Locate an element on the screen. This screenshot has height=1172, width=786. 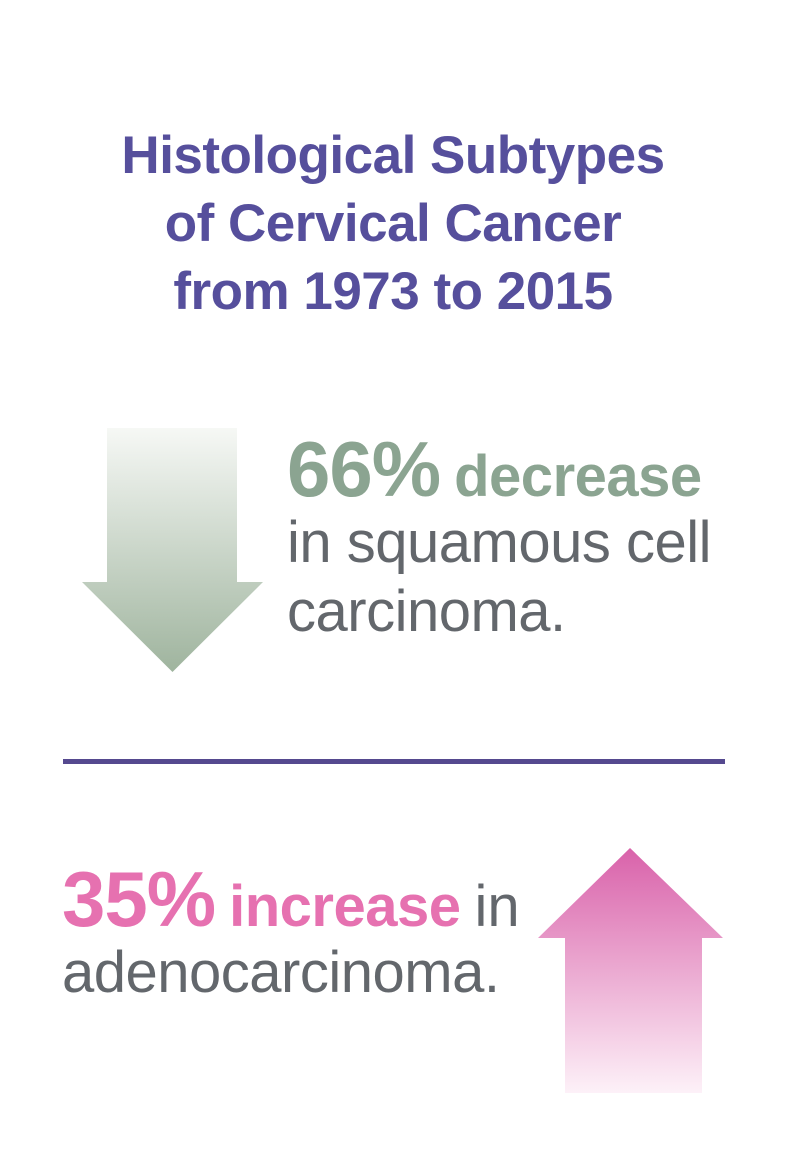
arrow-down-icon is located at coordinates (172, 550).